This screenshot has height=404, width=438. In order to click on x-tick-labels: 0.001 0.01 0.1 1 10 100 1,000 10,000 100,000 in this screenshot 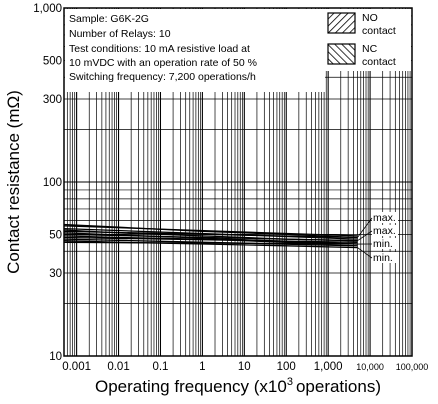, I will do `click(245, 367)`.